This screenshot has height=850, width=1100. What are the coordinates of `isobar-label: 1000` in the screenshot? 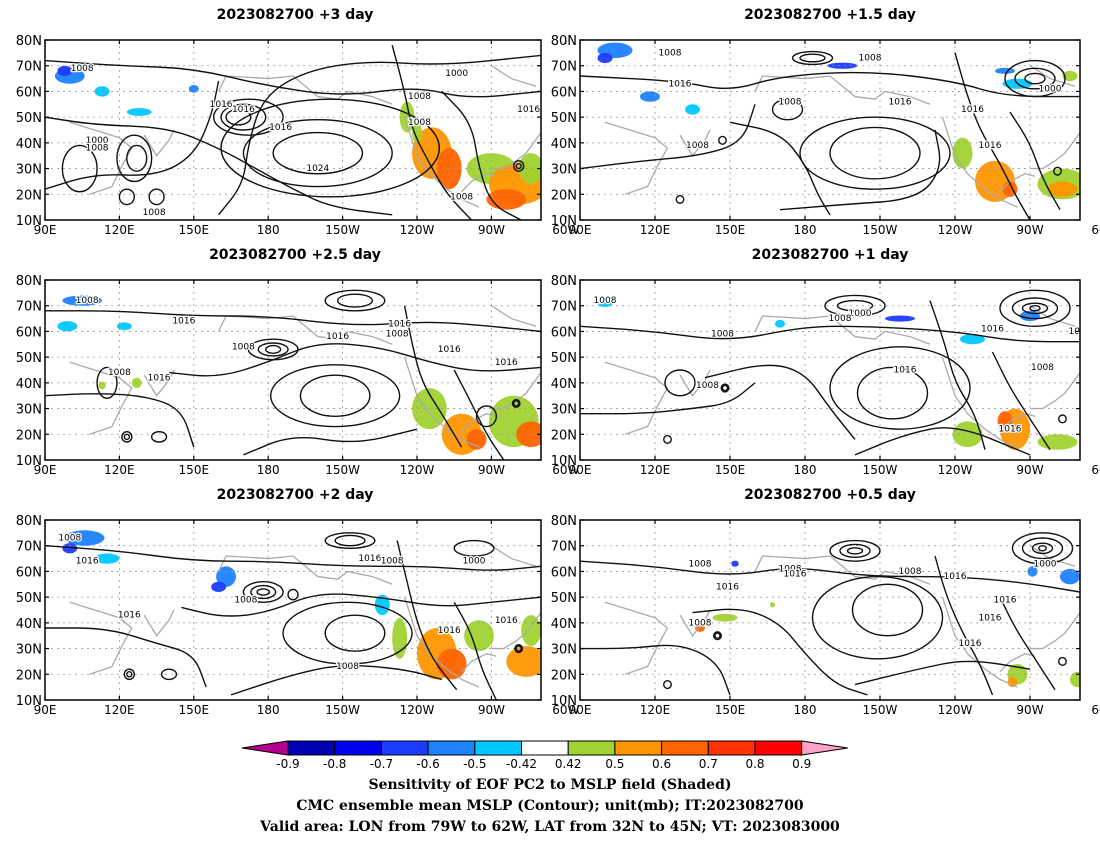 It's located at (1080, 332).